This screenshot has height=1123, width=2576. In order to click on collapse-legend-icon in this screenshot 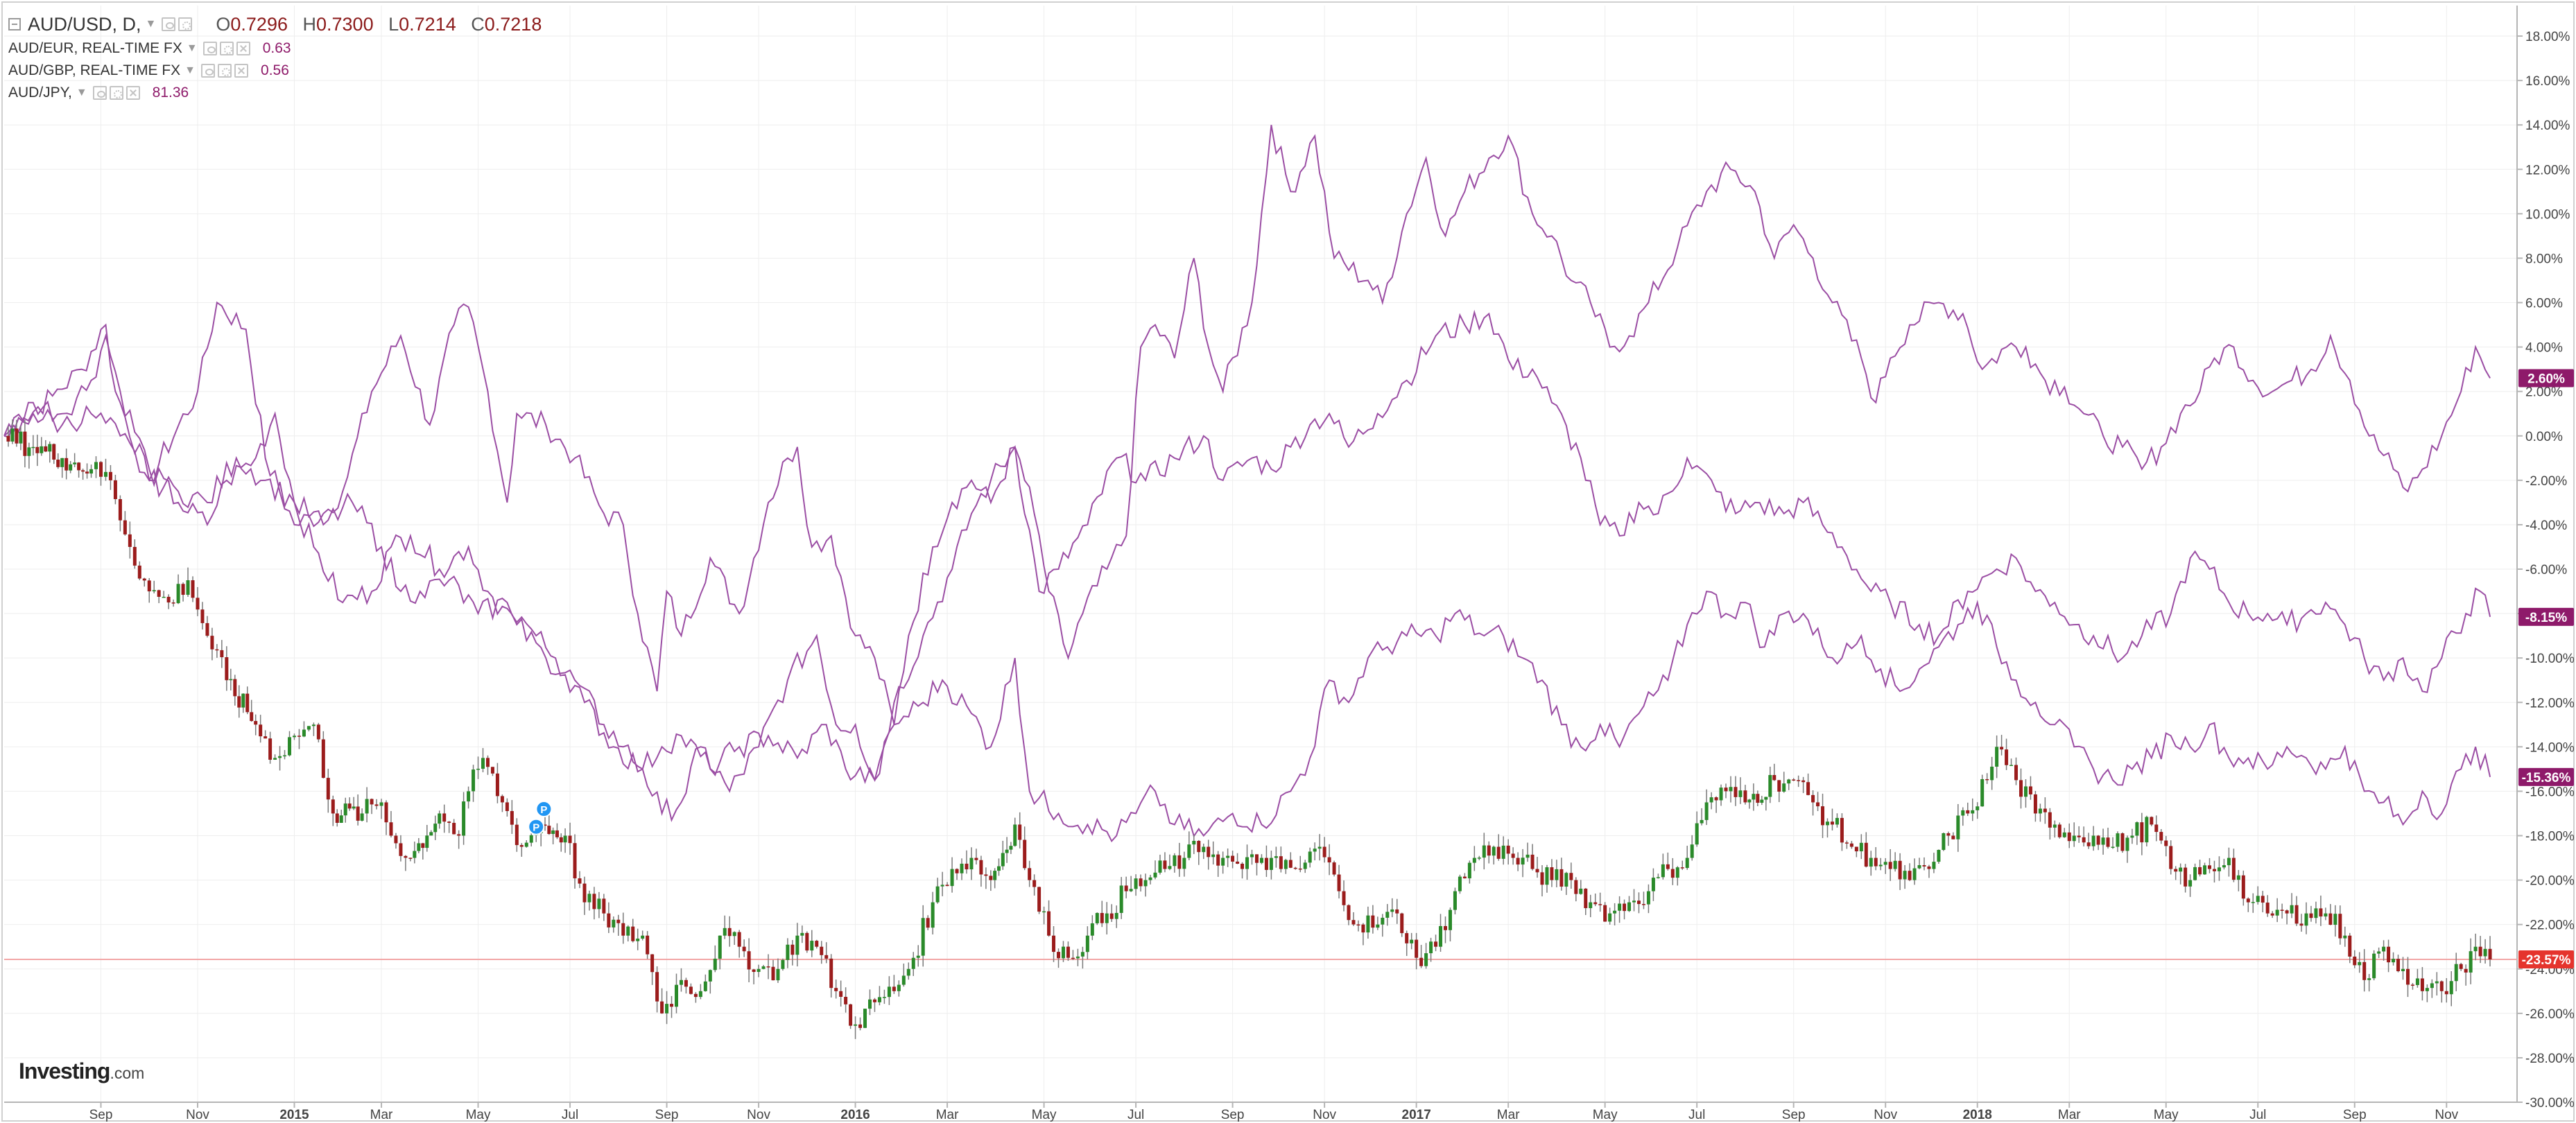, I will do `click(14, 24)`.